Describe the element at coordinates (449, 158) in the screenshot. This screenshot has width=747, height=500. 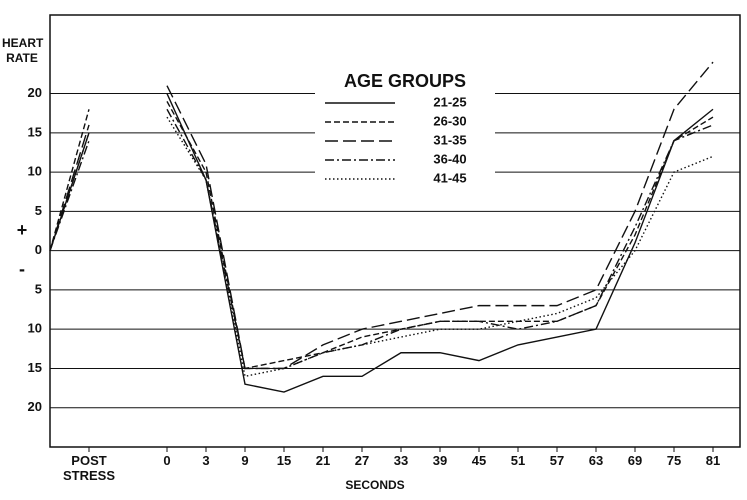
I see `legend-label: 36-40` at that location.